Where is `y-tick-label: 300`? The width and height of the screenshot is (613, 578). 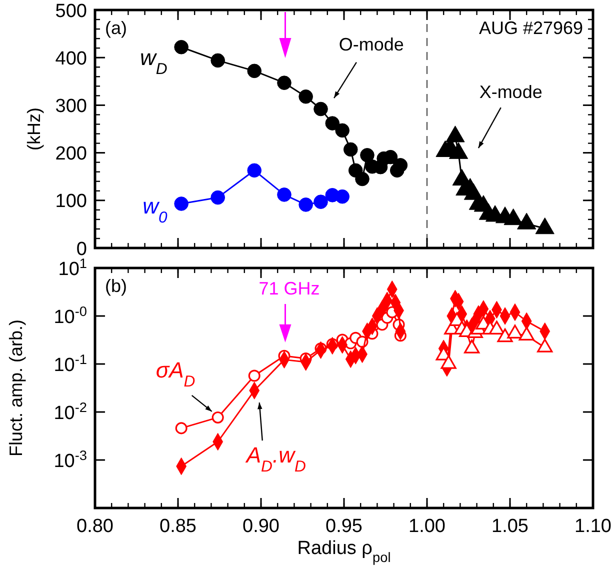 y-tick-label: 300 is located at coordinates (71, 107).